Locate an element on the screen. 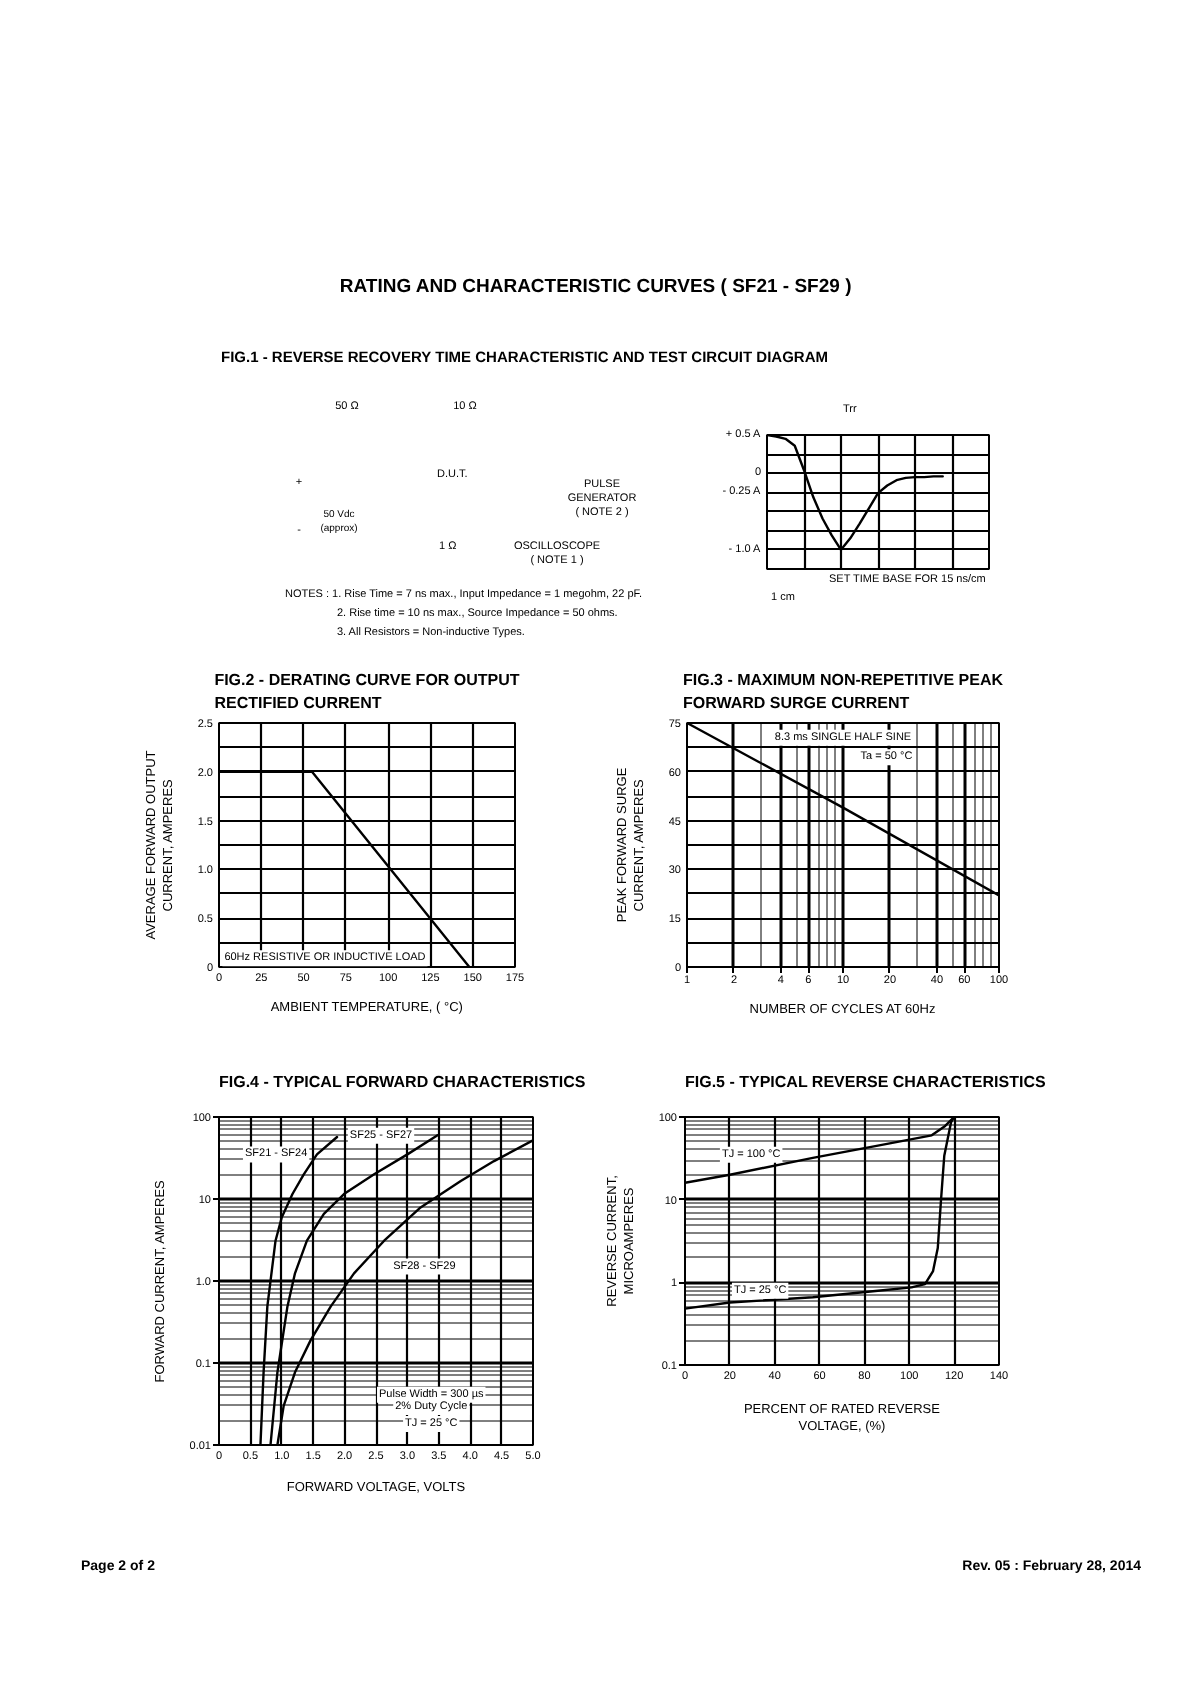 The height and width of the screenshot is (1684, 1190). text: RATING AND CHARACTERISTIC CURVES ( SF21 - SF29 ) is located at coordinates (595, 287).